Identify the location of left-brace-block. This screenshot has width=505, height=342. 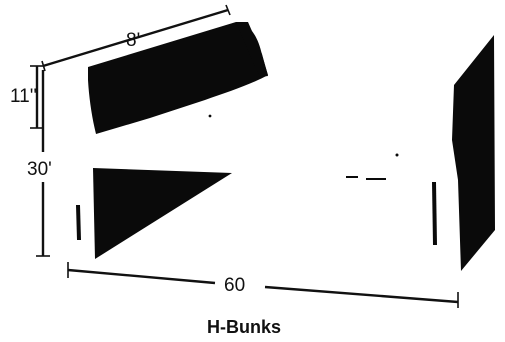
(154, 213).